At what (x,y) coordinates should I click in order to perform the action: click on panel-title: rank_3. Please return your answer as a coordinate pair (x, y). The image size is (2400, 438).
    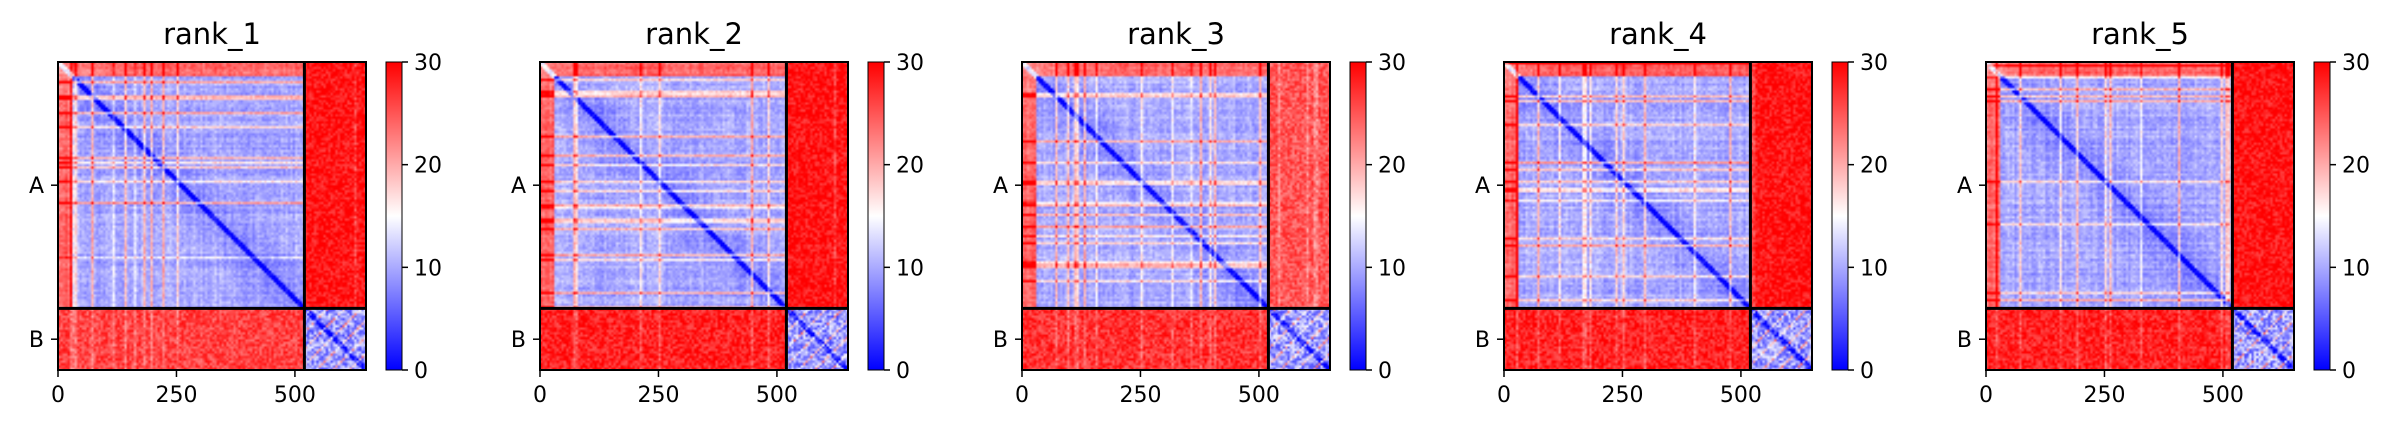
    Looking at the image, I should click on (1176, 34).